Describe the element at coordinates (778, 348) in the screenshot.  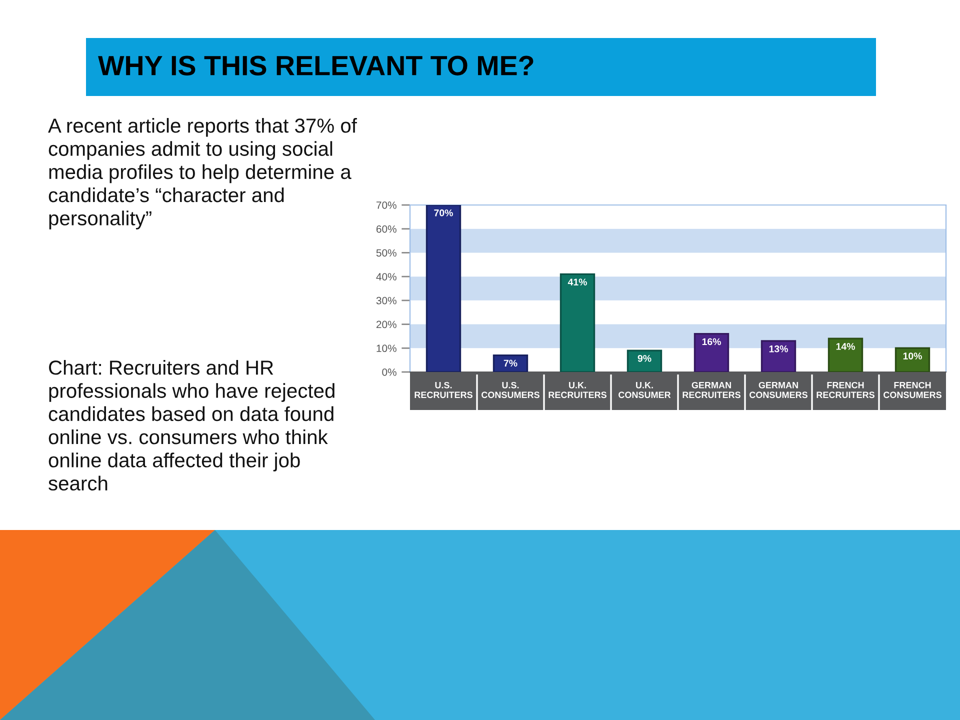
I see `data-label: 13%` at that location.